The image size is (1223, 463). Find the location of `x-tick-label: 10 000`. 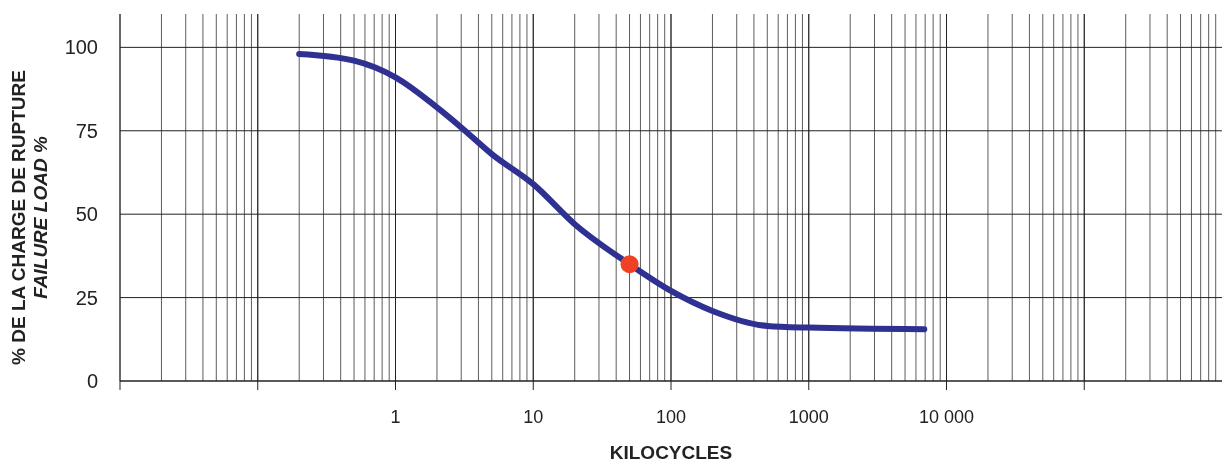

x-tick-label: 10 000 is located at coordinates (946, 417).